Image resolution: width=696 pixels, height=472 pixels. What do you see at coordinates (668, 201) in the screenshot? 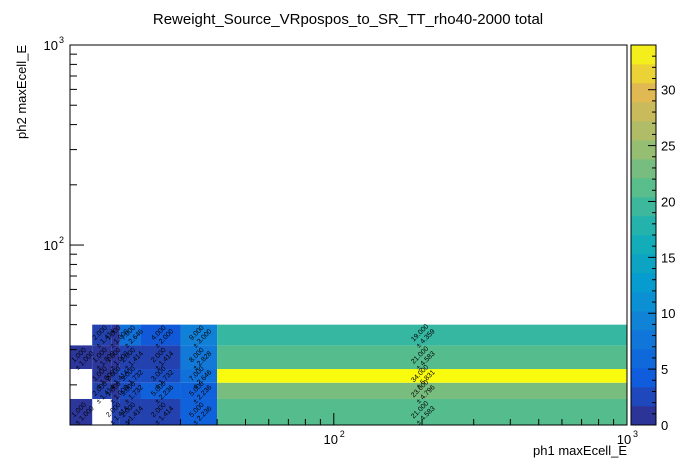
I see `colorbar-tick-label: 20` at bounding box center [668, 201].